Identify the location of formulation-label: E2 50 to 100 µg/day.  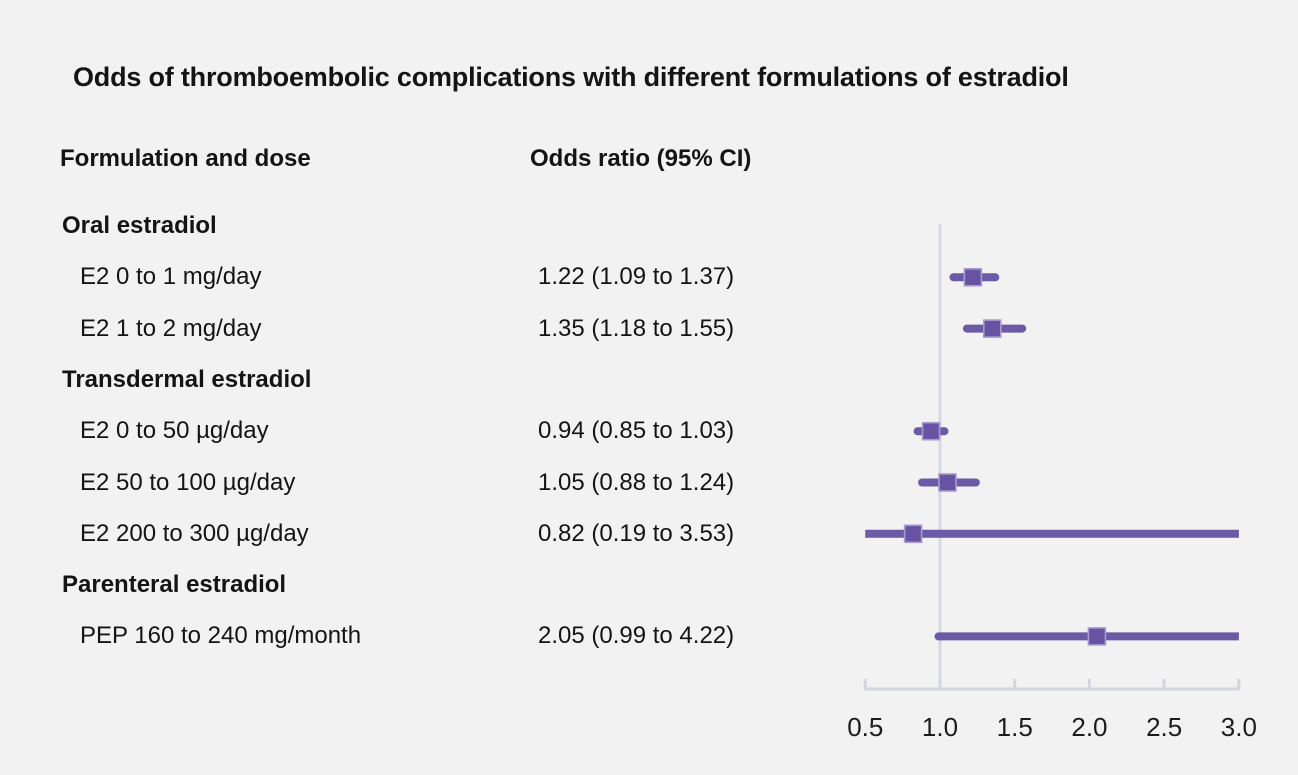
(188, 482).